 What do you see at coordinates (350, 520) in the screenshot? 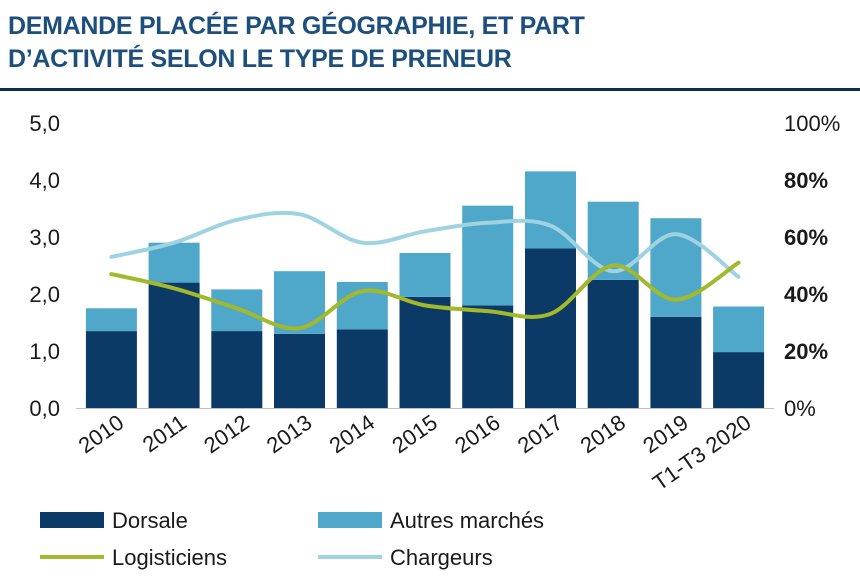
I see `legend-swatch-autres-marches` at bounding box center [350, 520].